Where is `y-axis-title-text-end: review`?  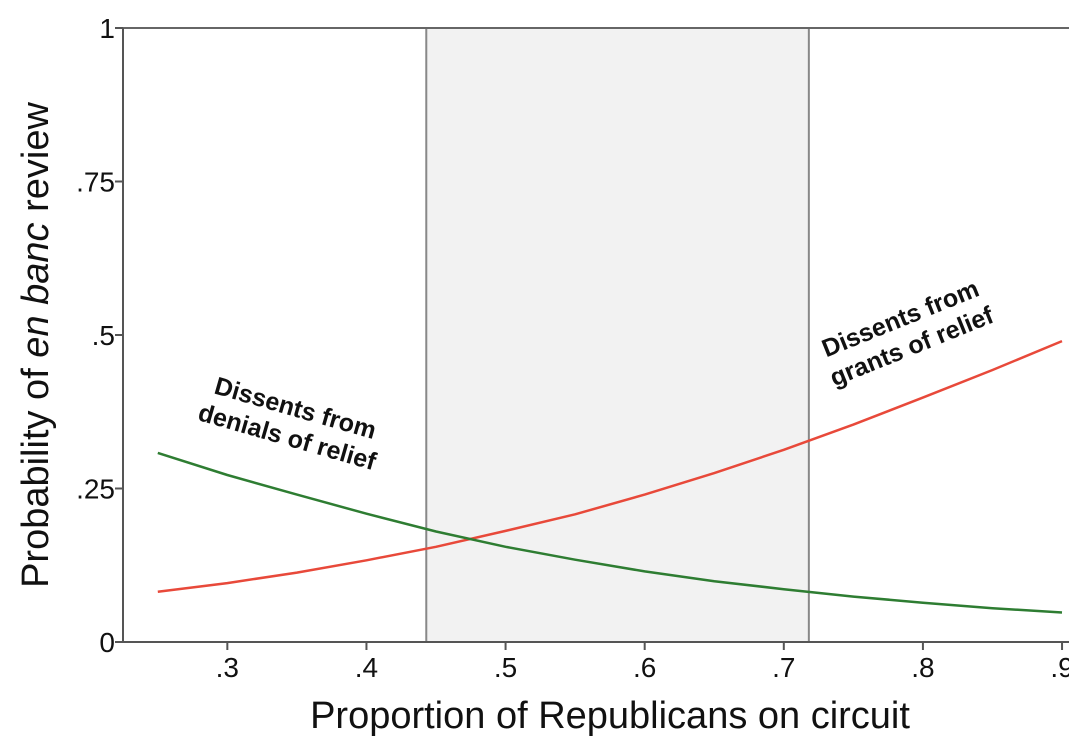
y-axis-title-text-end: review is located at coordinates (36, 162).